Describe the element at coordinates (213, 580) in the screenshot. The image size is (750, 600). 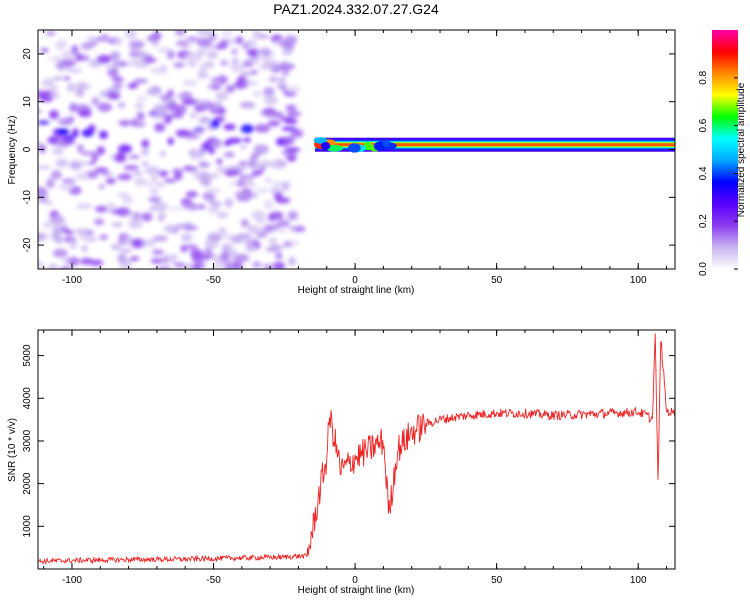
I see `x-tick-label: -50` at that location.